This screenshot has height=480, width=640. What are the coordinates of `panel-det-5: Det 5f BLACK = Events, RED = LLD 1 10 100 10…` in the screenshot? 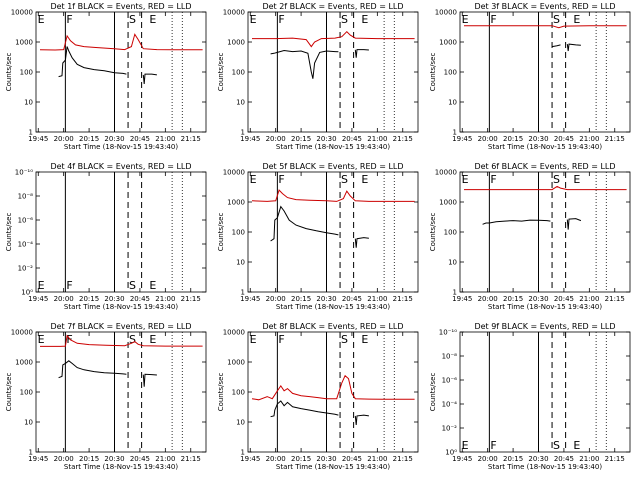 It's located at (318, 236).